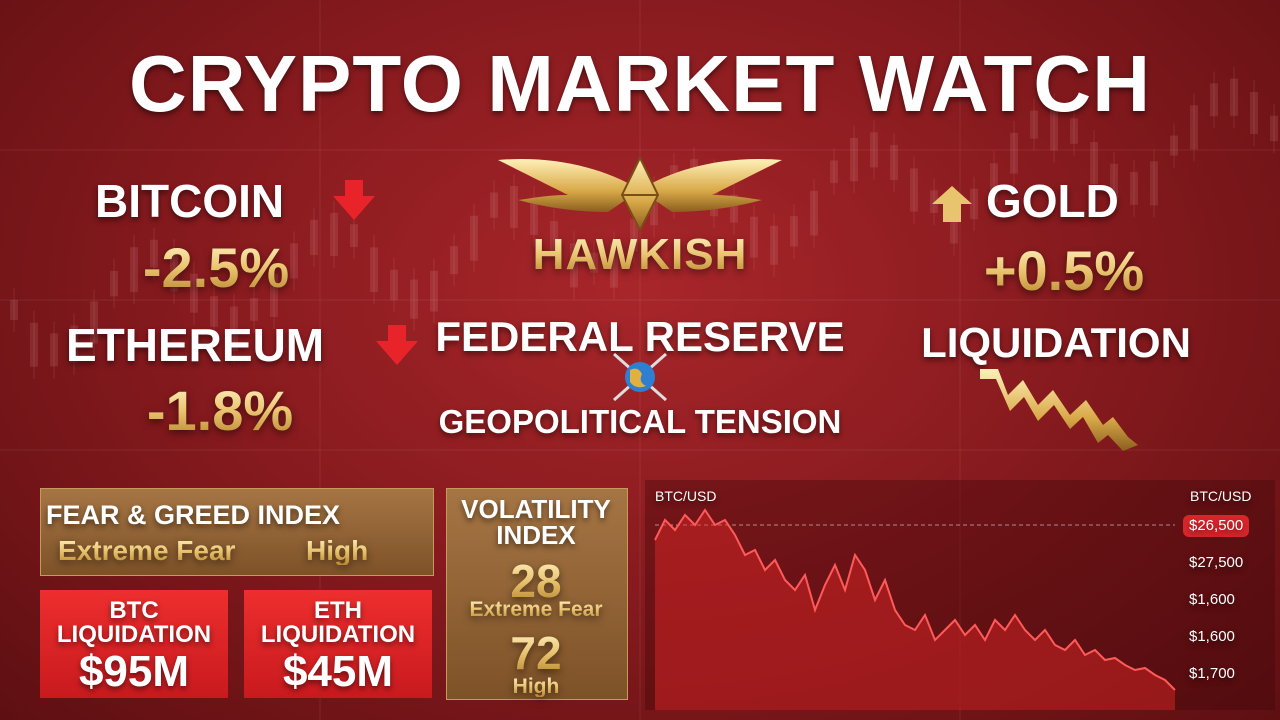 This screenshot has height=720, width=1280. Describe the element at coordinates (237, 532) in the screenshot. I see `fear-greed-panel` at that location.